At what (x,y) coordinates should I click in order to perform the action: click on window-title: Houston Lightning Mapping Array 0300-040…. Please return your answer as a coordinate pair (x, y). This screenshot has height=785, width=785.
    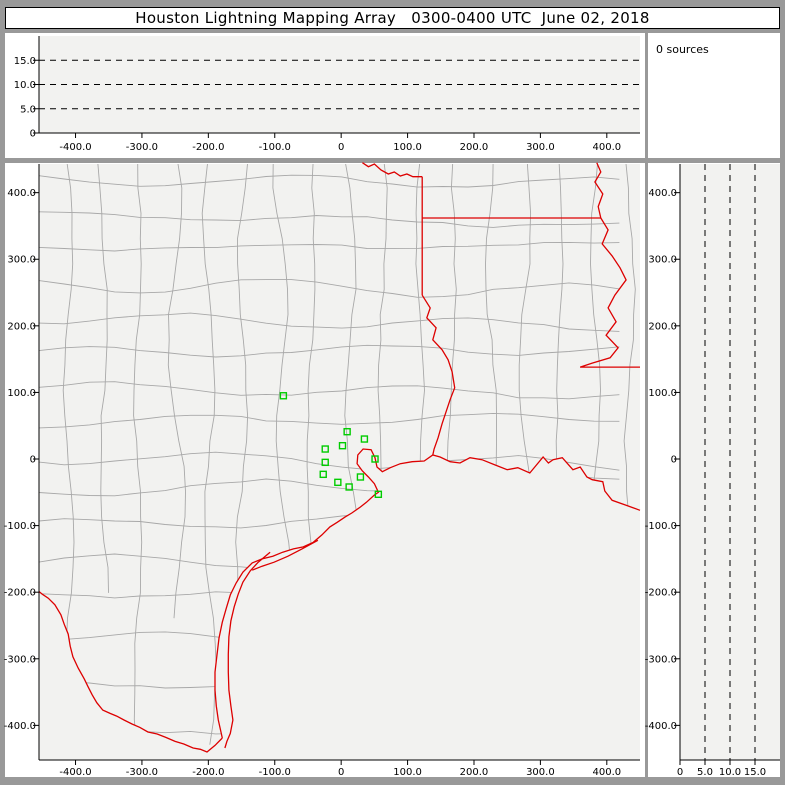
    Looking at the image, I should click on (392, 18).